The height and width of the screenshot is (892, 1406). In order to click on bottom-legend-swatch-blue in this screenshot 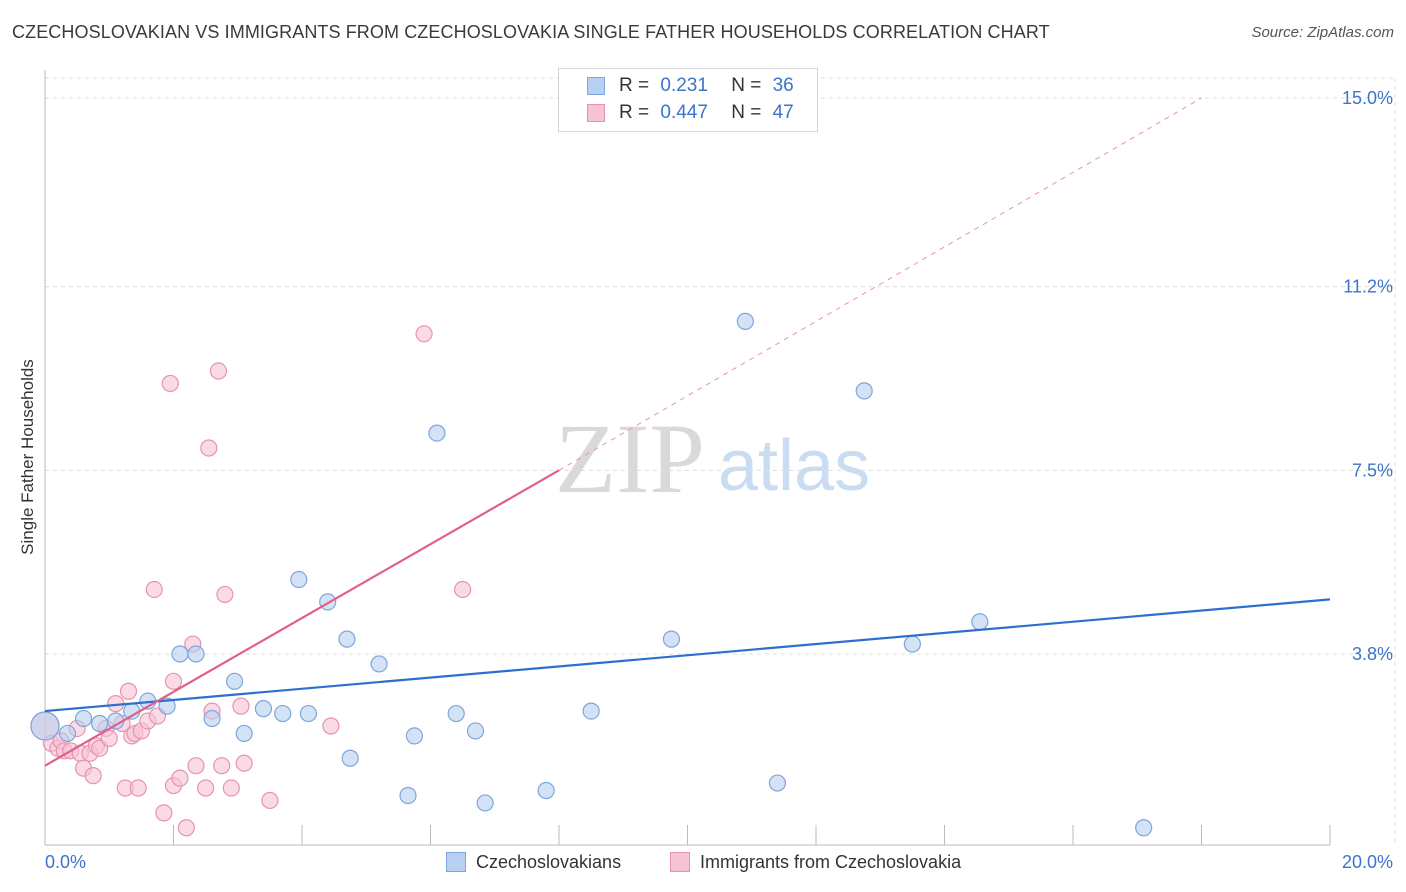, I will do `click(456, 862)`.